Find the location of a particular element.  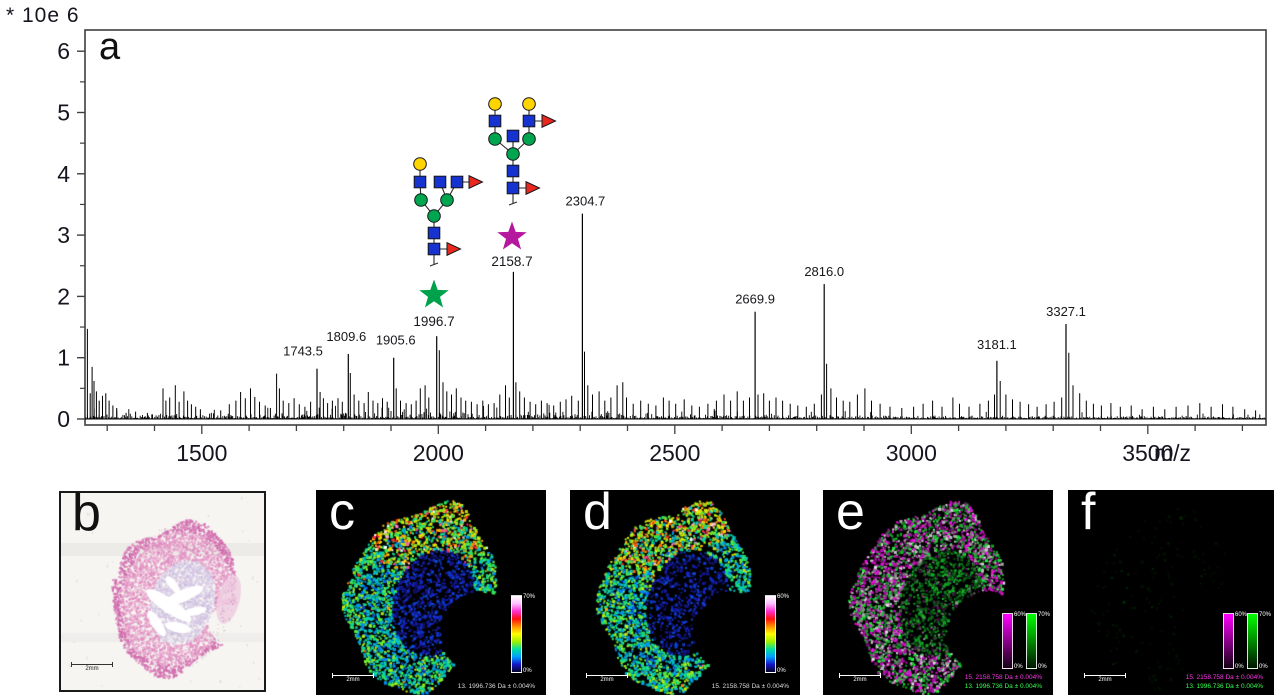

panel-e-label: e is located at coordinates (850, 512).